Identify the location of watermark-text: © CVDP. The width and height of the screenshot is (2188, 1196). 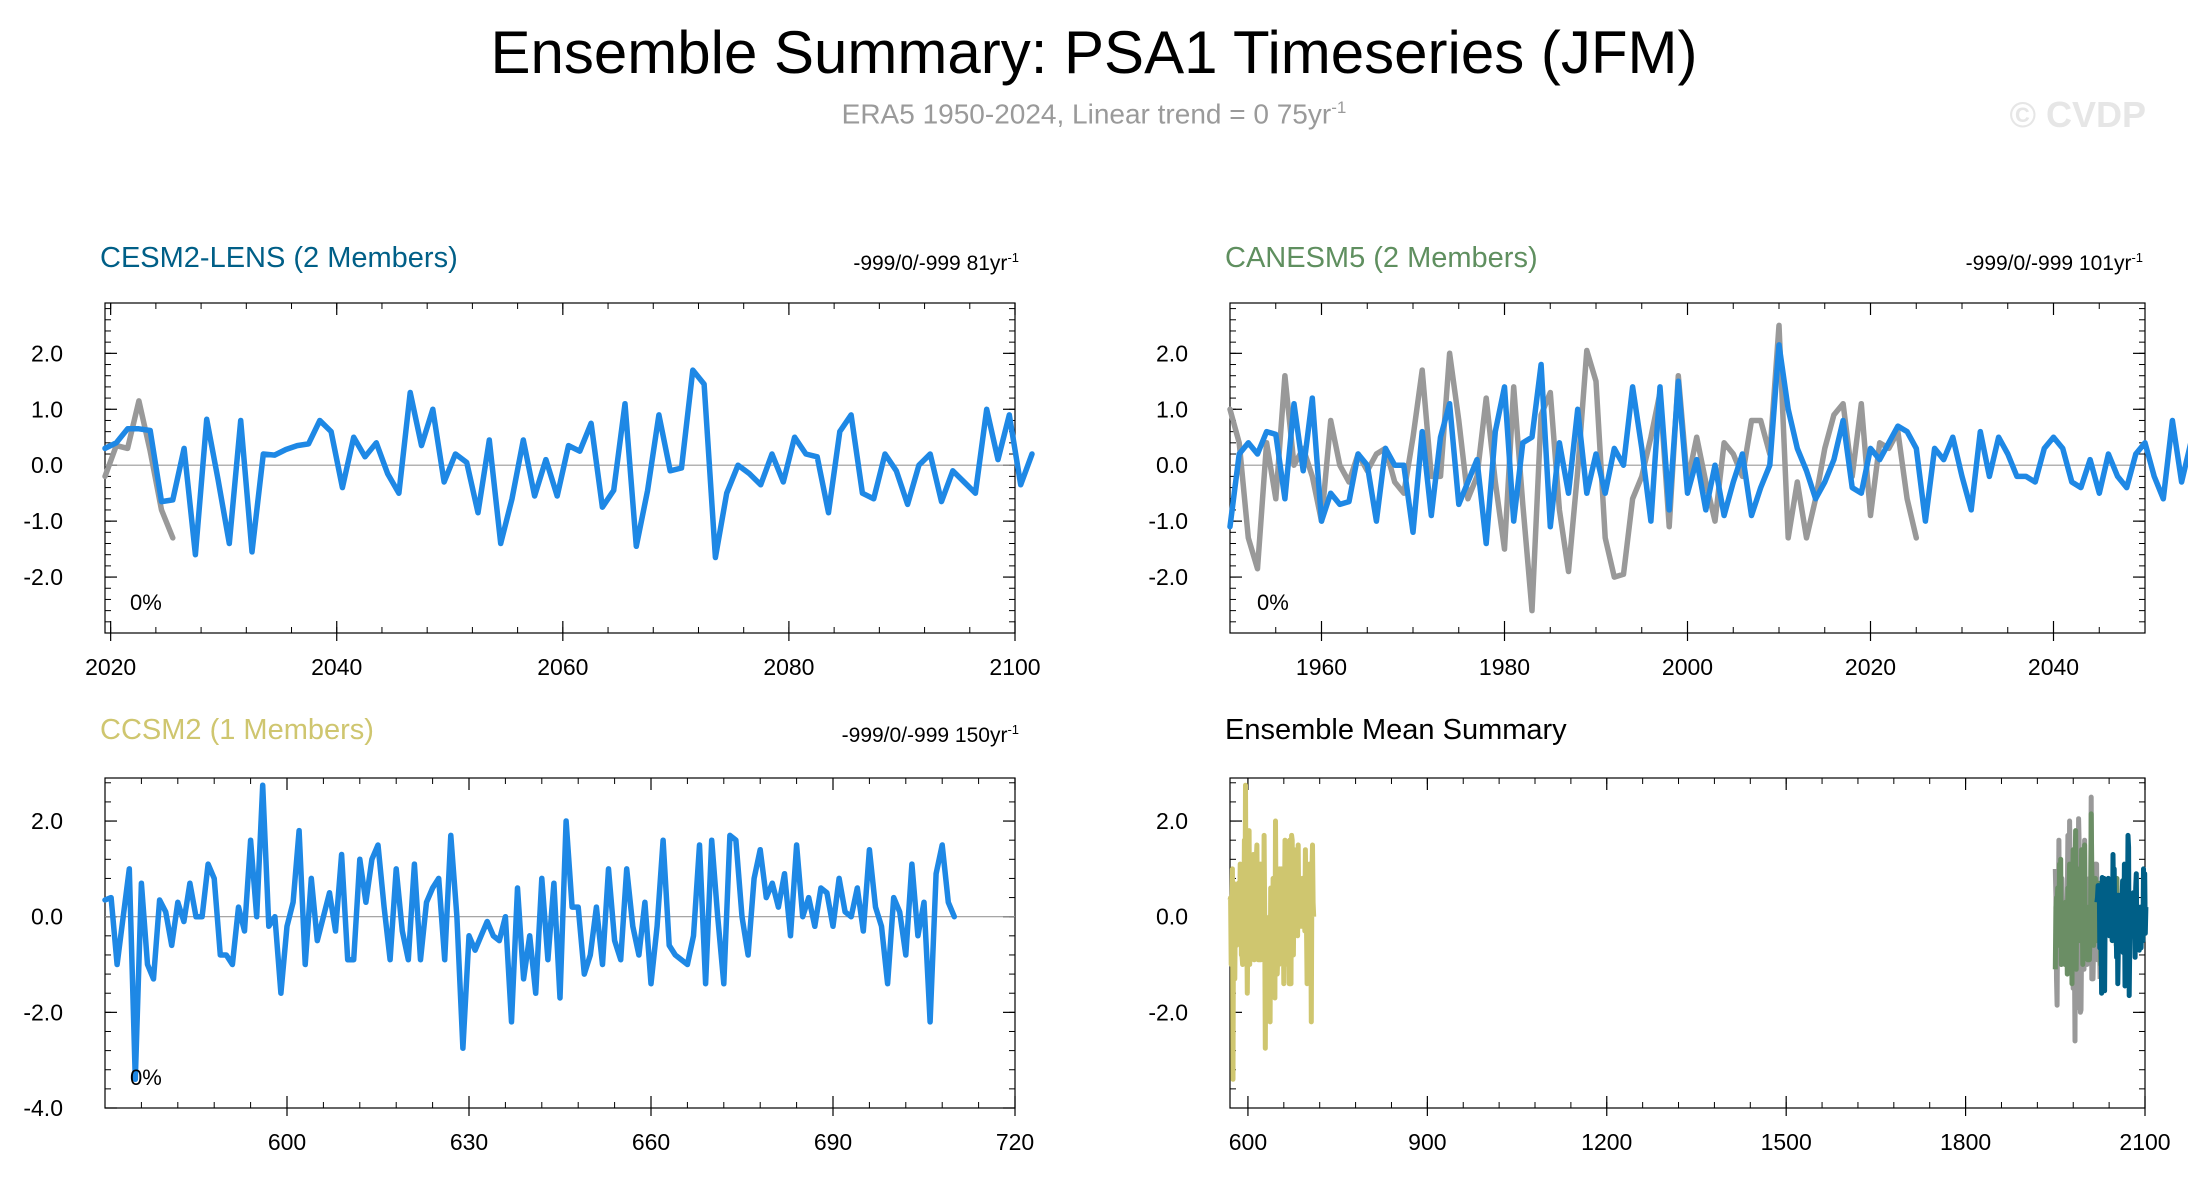
(2077, 114).